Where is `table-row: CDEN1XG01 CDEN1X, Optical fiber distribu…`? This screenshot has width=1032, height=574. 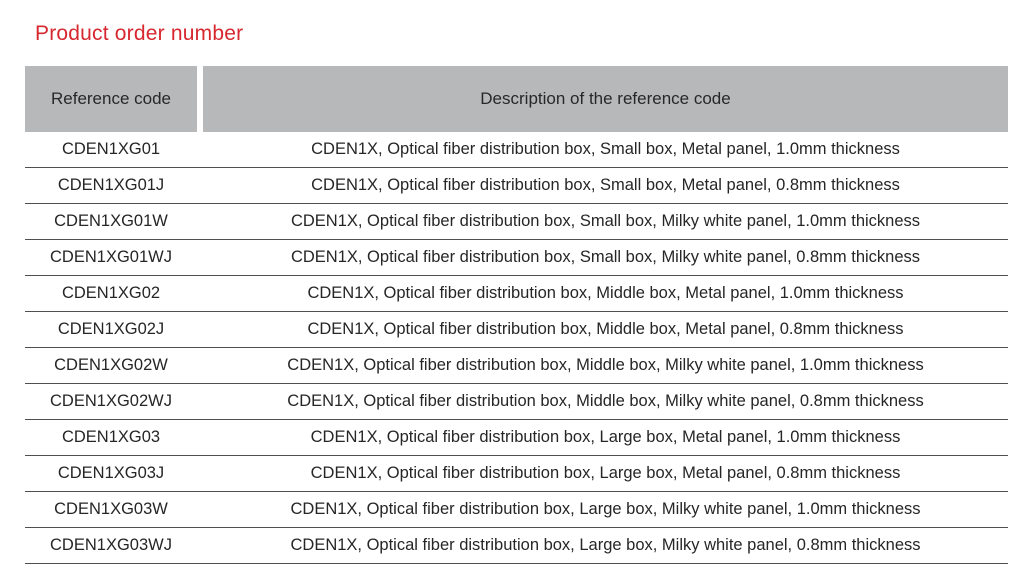 table-row: CDEN1XG01 CDEN1X, Optical fiber distribu… is located at coordinates (516, 150).